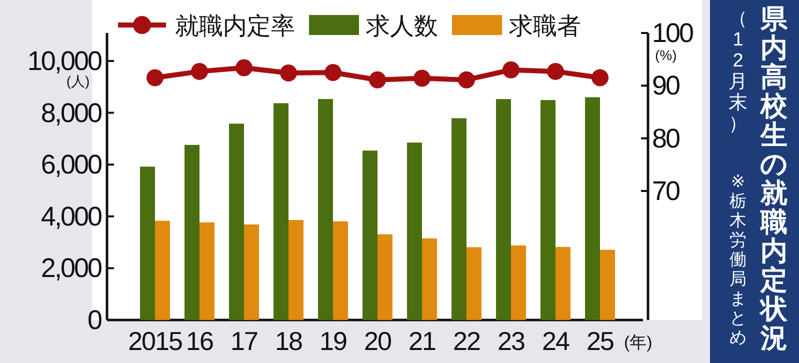 The image size is (799, 363). What do you see at coordinates (402, 26) in the screenshot?
I see `legend-label: 求人数` at bounding box center [402, 26].